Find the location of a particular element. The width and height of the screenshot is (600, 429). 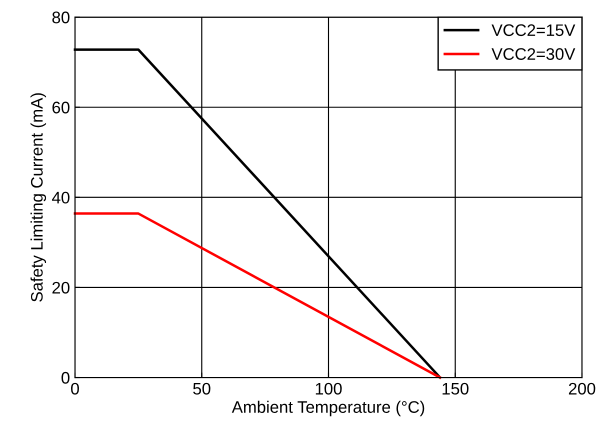

y-tick-label: 40 is located at coordinates (61, 198).